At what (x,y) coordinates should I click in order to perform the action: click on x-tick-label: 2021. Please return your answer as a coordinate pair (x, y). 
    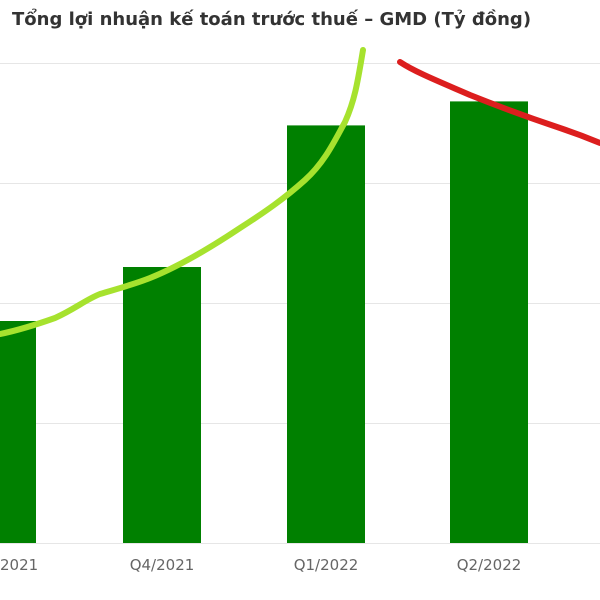
    Looking at the image, I should click on (19, 565).